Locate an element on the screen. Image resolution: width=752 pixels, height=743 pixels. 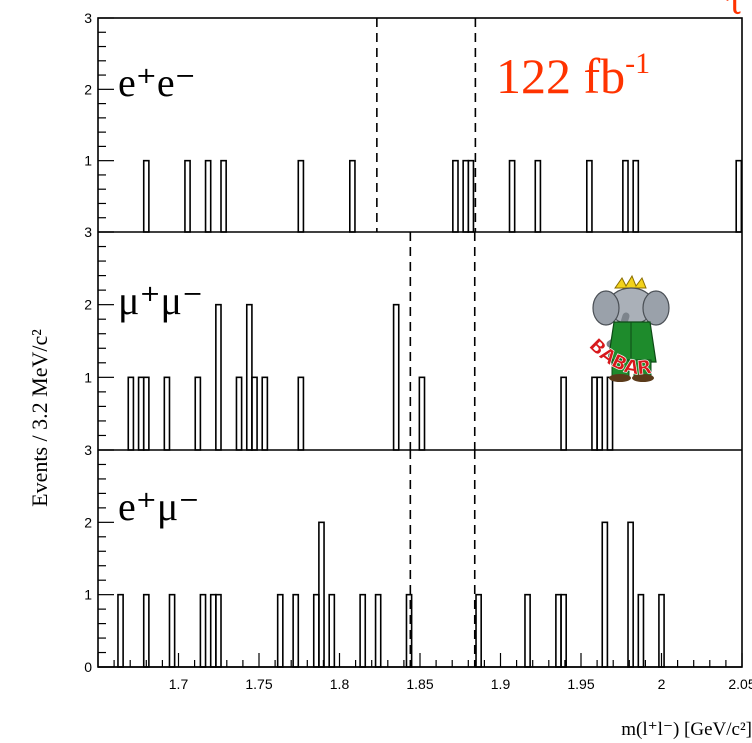
y-tick-label: 0 is located at coordinates (88, 667).